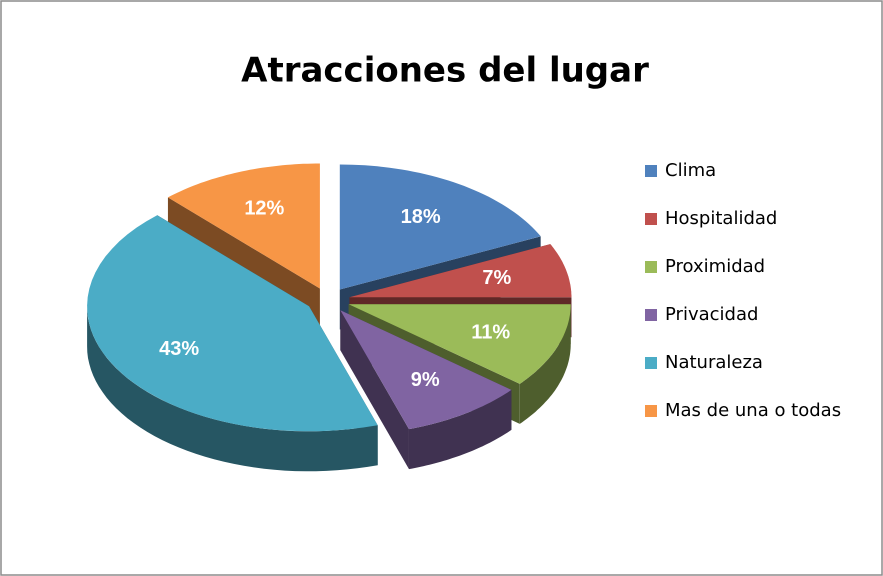 This screenshot has width=883, height=576. What do you see at coordinates (714, 362) in the screenshot?
I see `legend-label: Naturaleza` at bounding box center [714, 362].